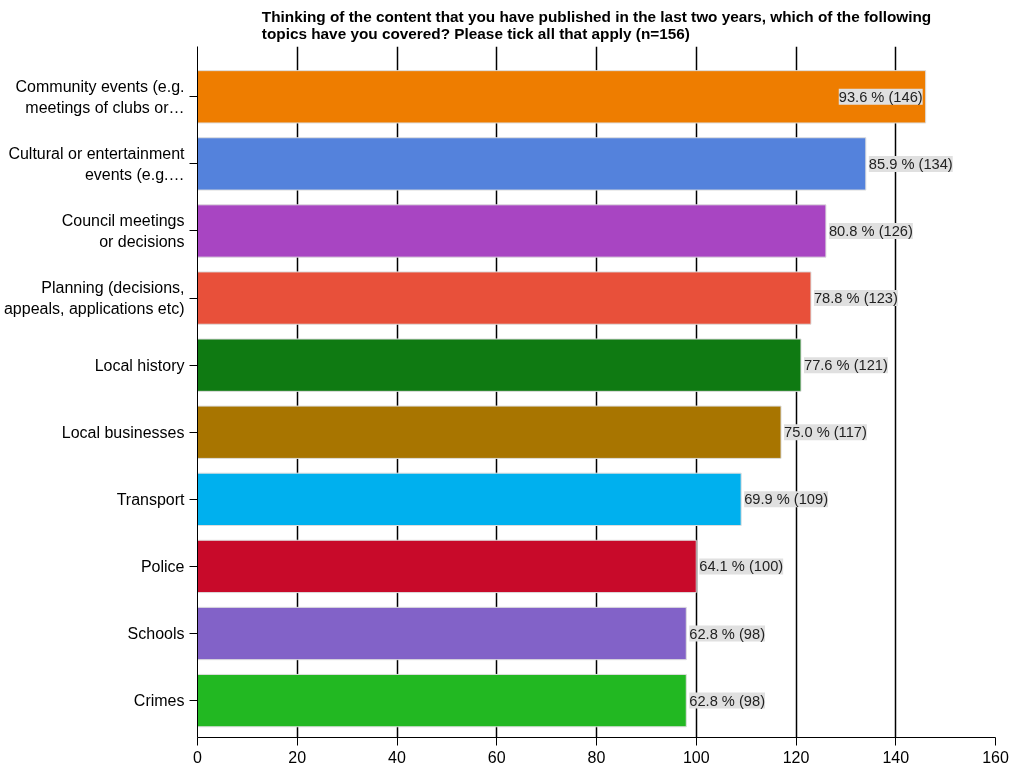 The width and height of the screenshot is (1023, 775). I want to click on x-tick-label: 20, so click(297, 757).